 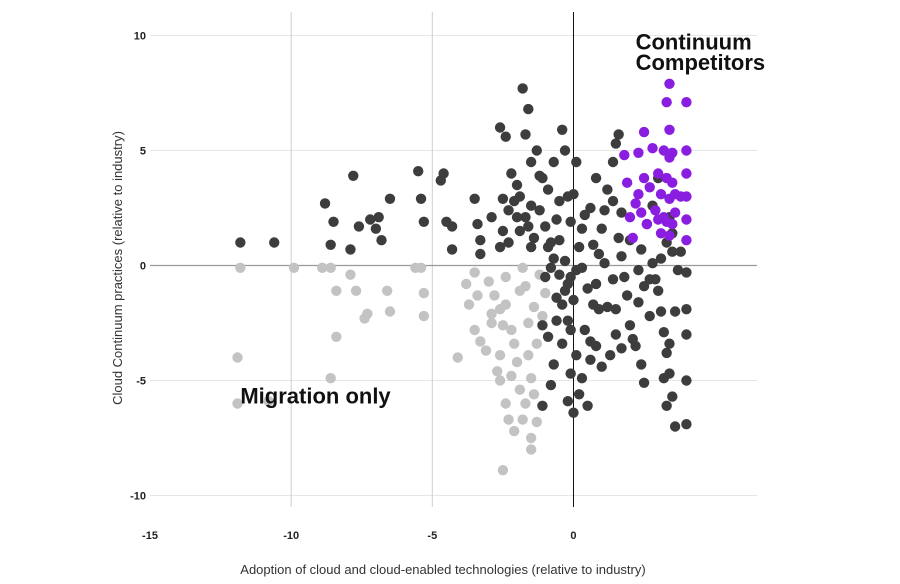 I want to click on x-tick-label: -5, so click(x=432, y=536).